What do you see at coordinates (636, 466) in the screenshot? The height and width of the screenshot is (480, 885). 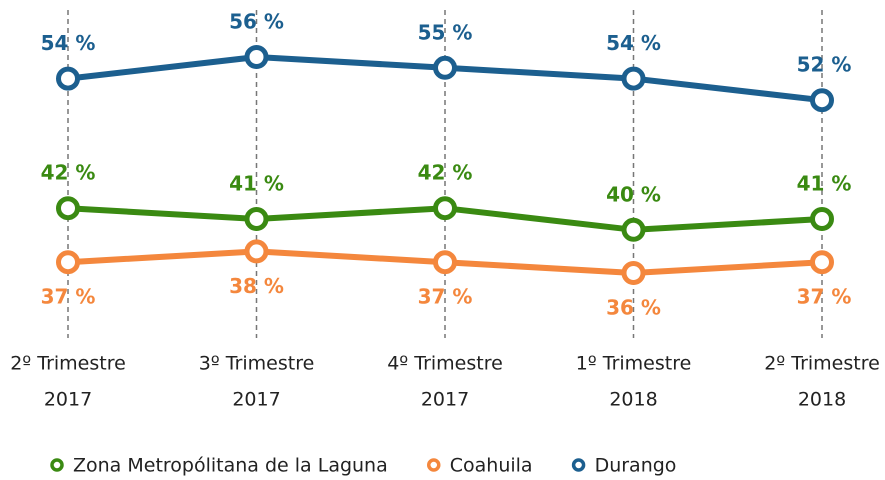 I see `legend-label: Durango` at bounding box center [636, 466].